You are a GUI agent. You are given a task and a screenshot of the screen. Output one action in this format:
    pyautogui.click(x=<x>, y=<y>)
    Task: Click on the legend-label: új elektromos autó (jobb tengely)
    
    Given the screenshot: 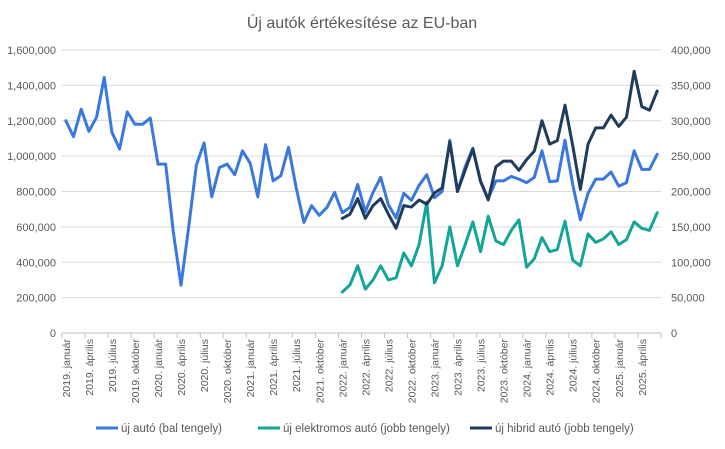 What is the action you would take?
    pyautogui.click(x=366, y=429)
    